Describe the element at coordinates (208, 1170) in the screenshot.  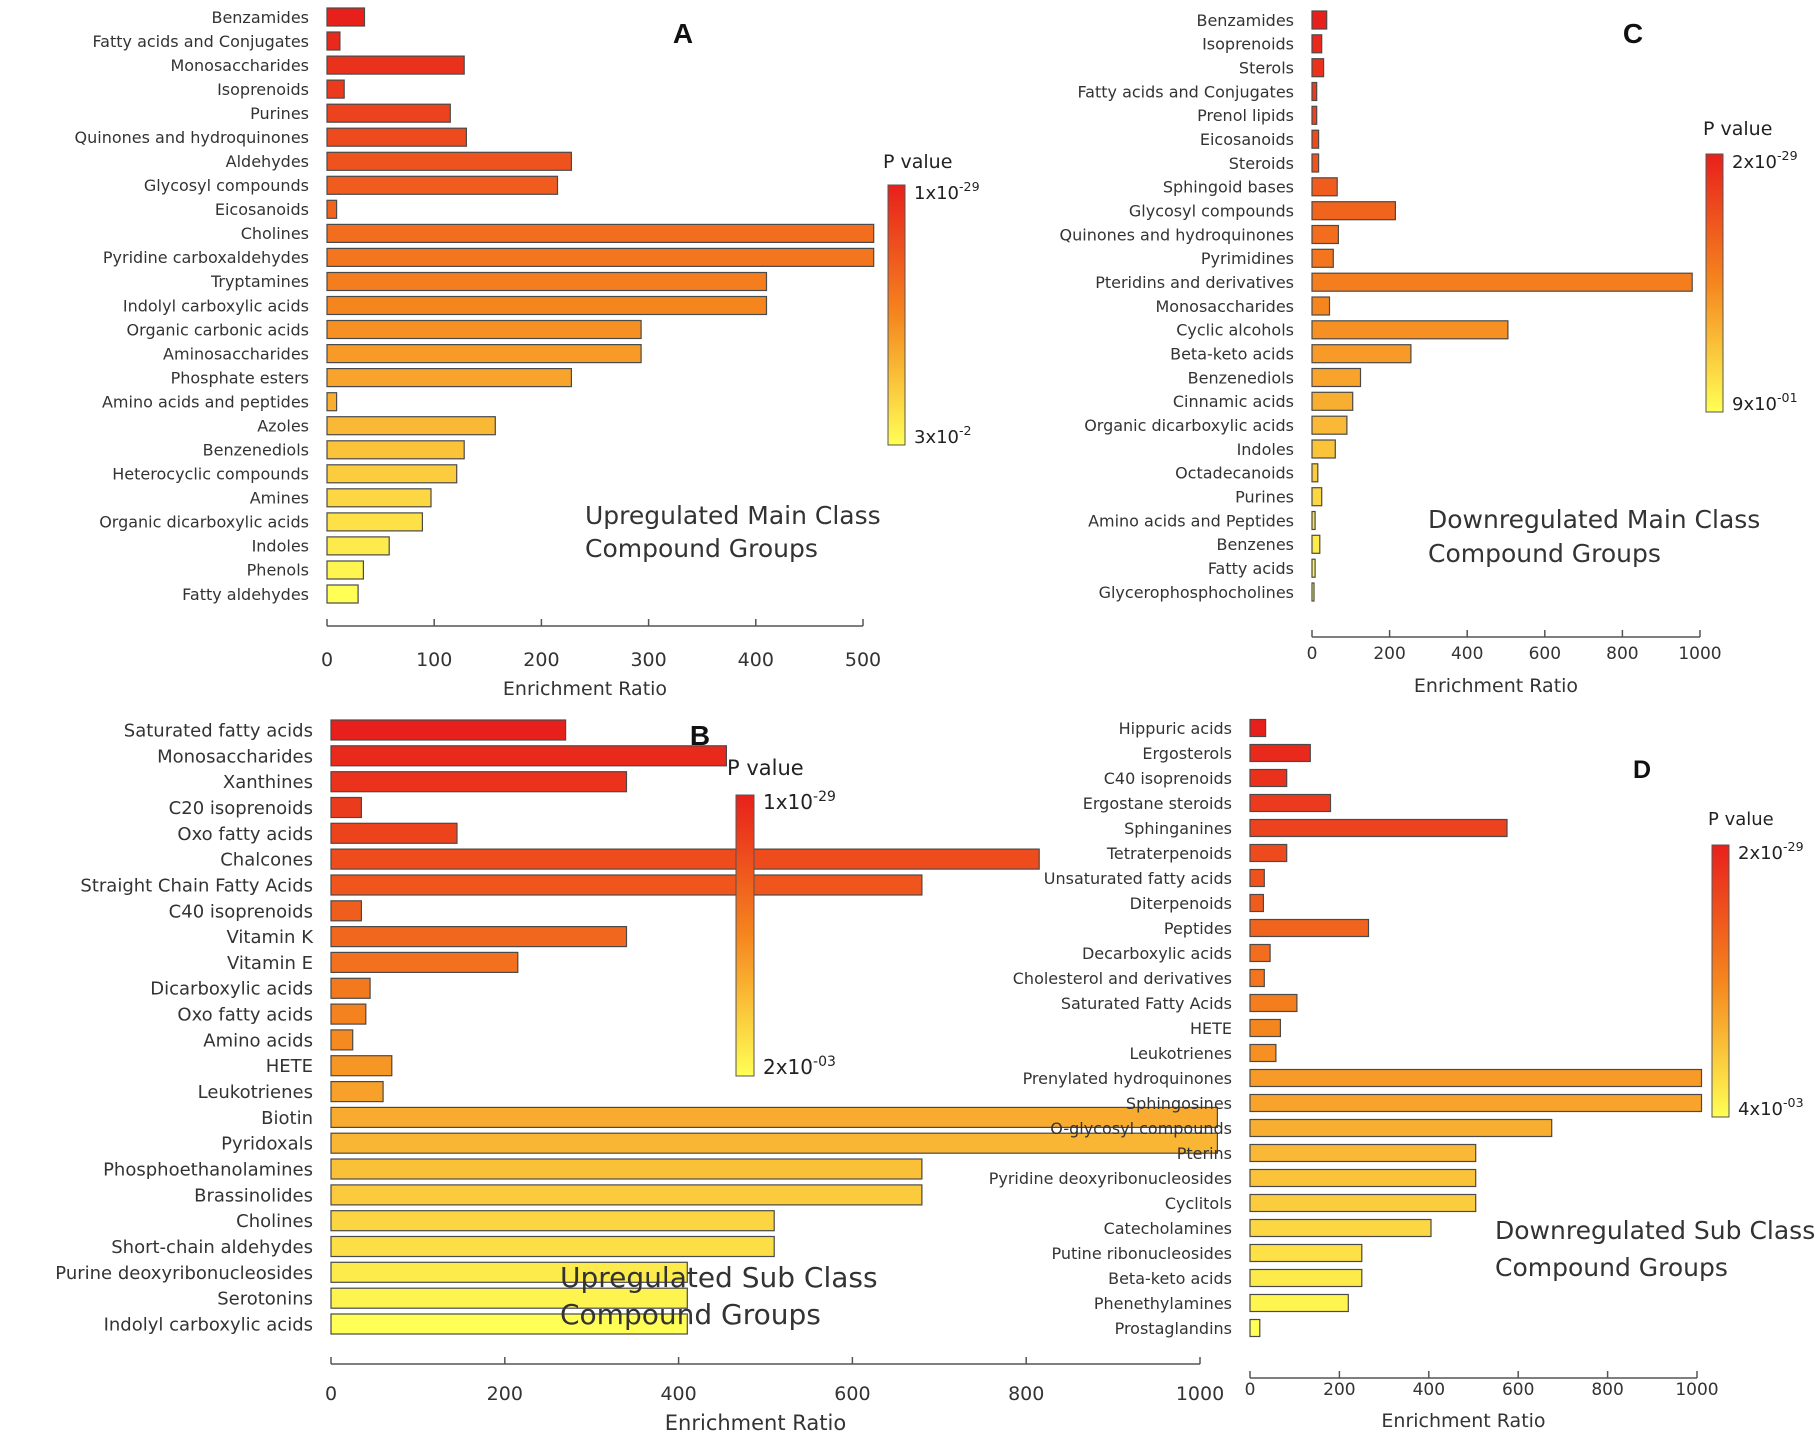
I see `category-label: Phosphoethanolamines` at that location.